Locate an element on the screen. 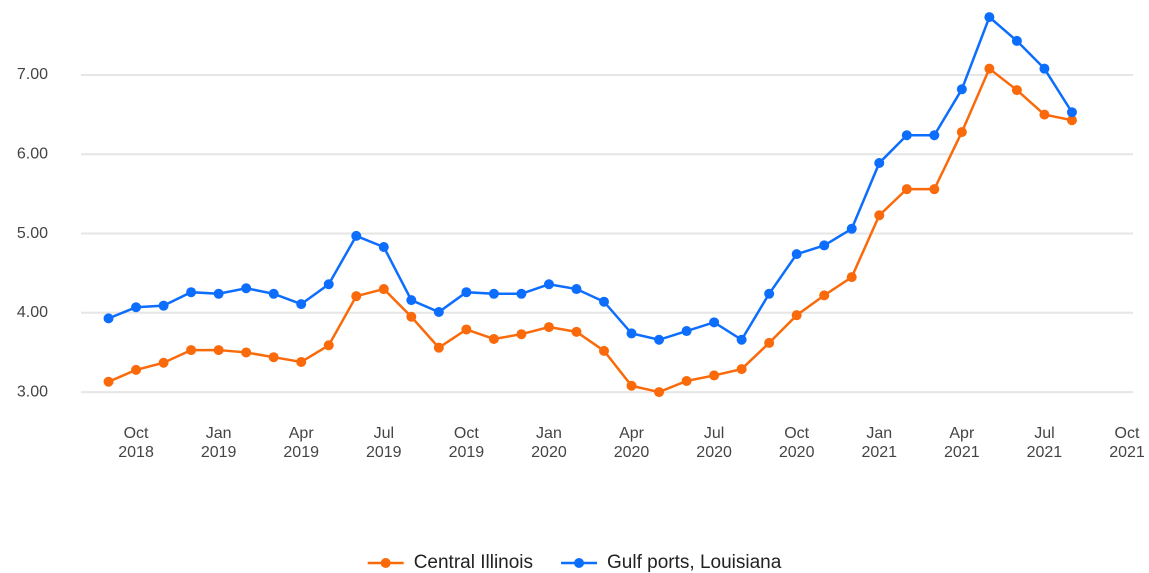 Image resolution: width=1149 pixels, height=573 pixels. legend-text: Gulf ports, Louisiana is located at coordinates (694, 562).